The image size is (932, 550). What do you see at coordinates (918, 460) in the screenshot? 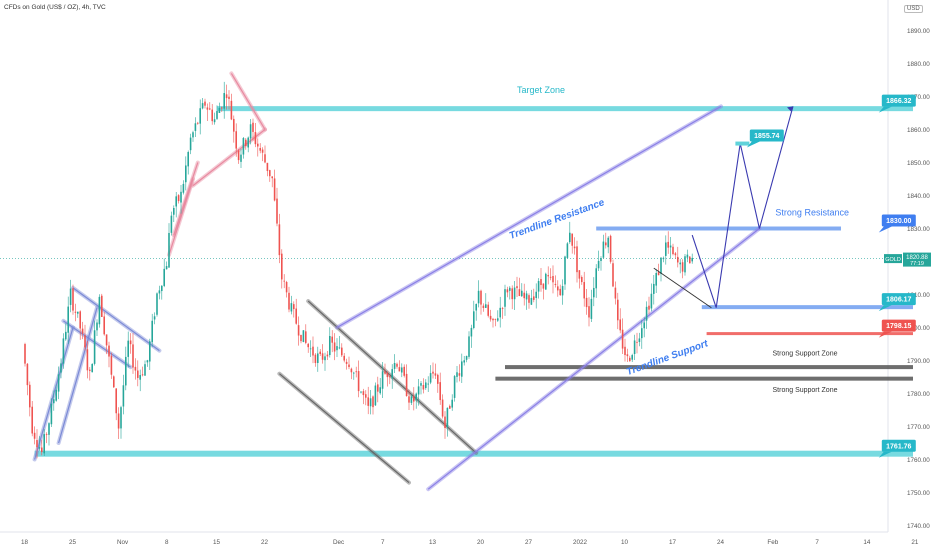
I see `price-tick-label: 1760.00` at bounding box center [918, 460].